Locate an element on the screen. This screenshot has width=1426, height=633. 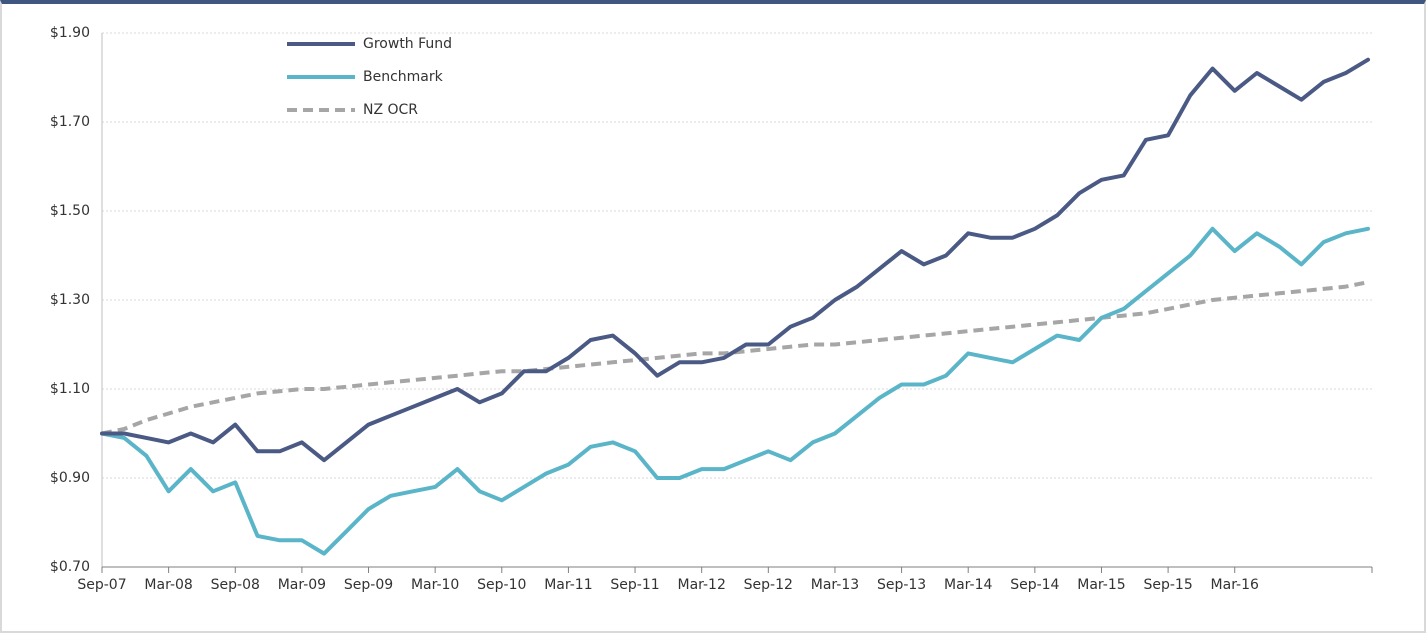
y-tick-label: $1.10 is located at coordinates (70, 389).